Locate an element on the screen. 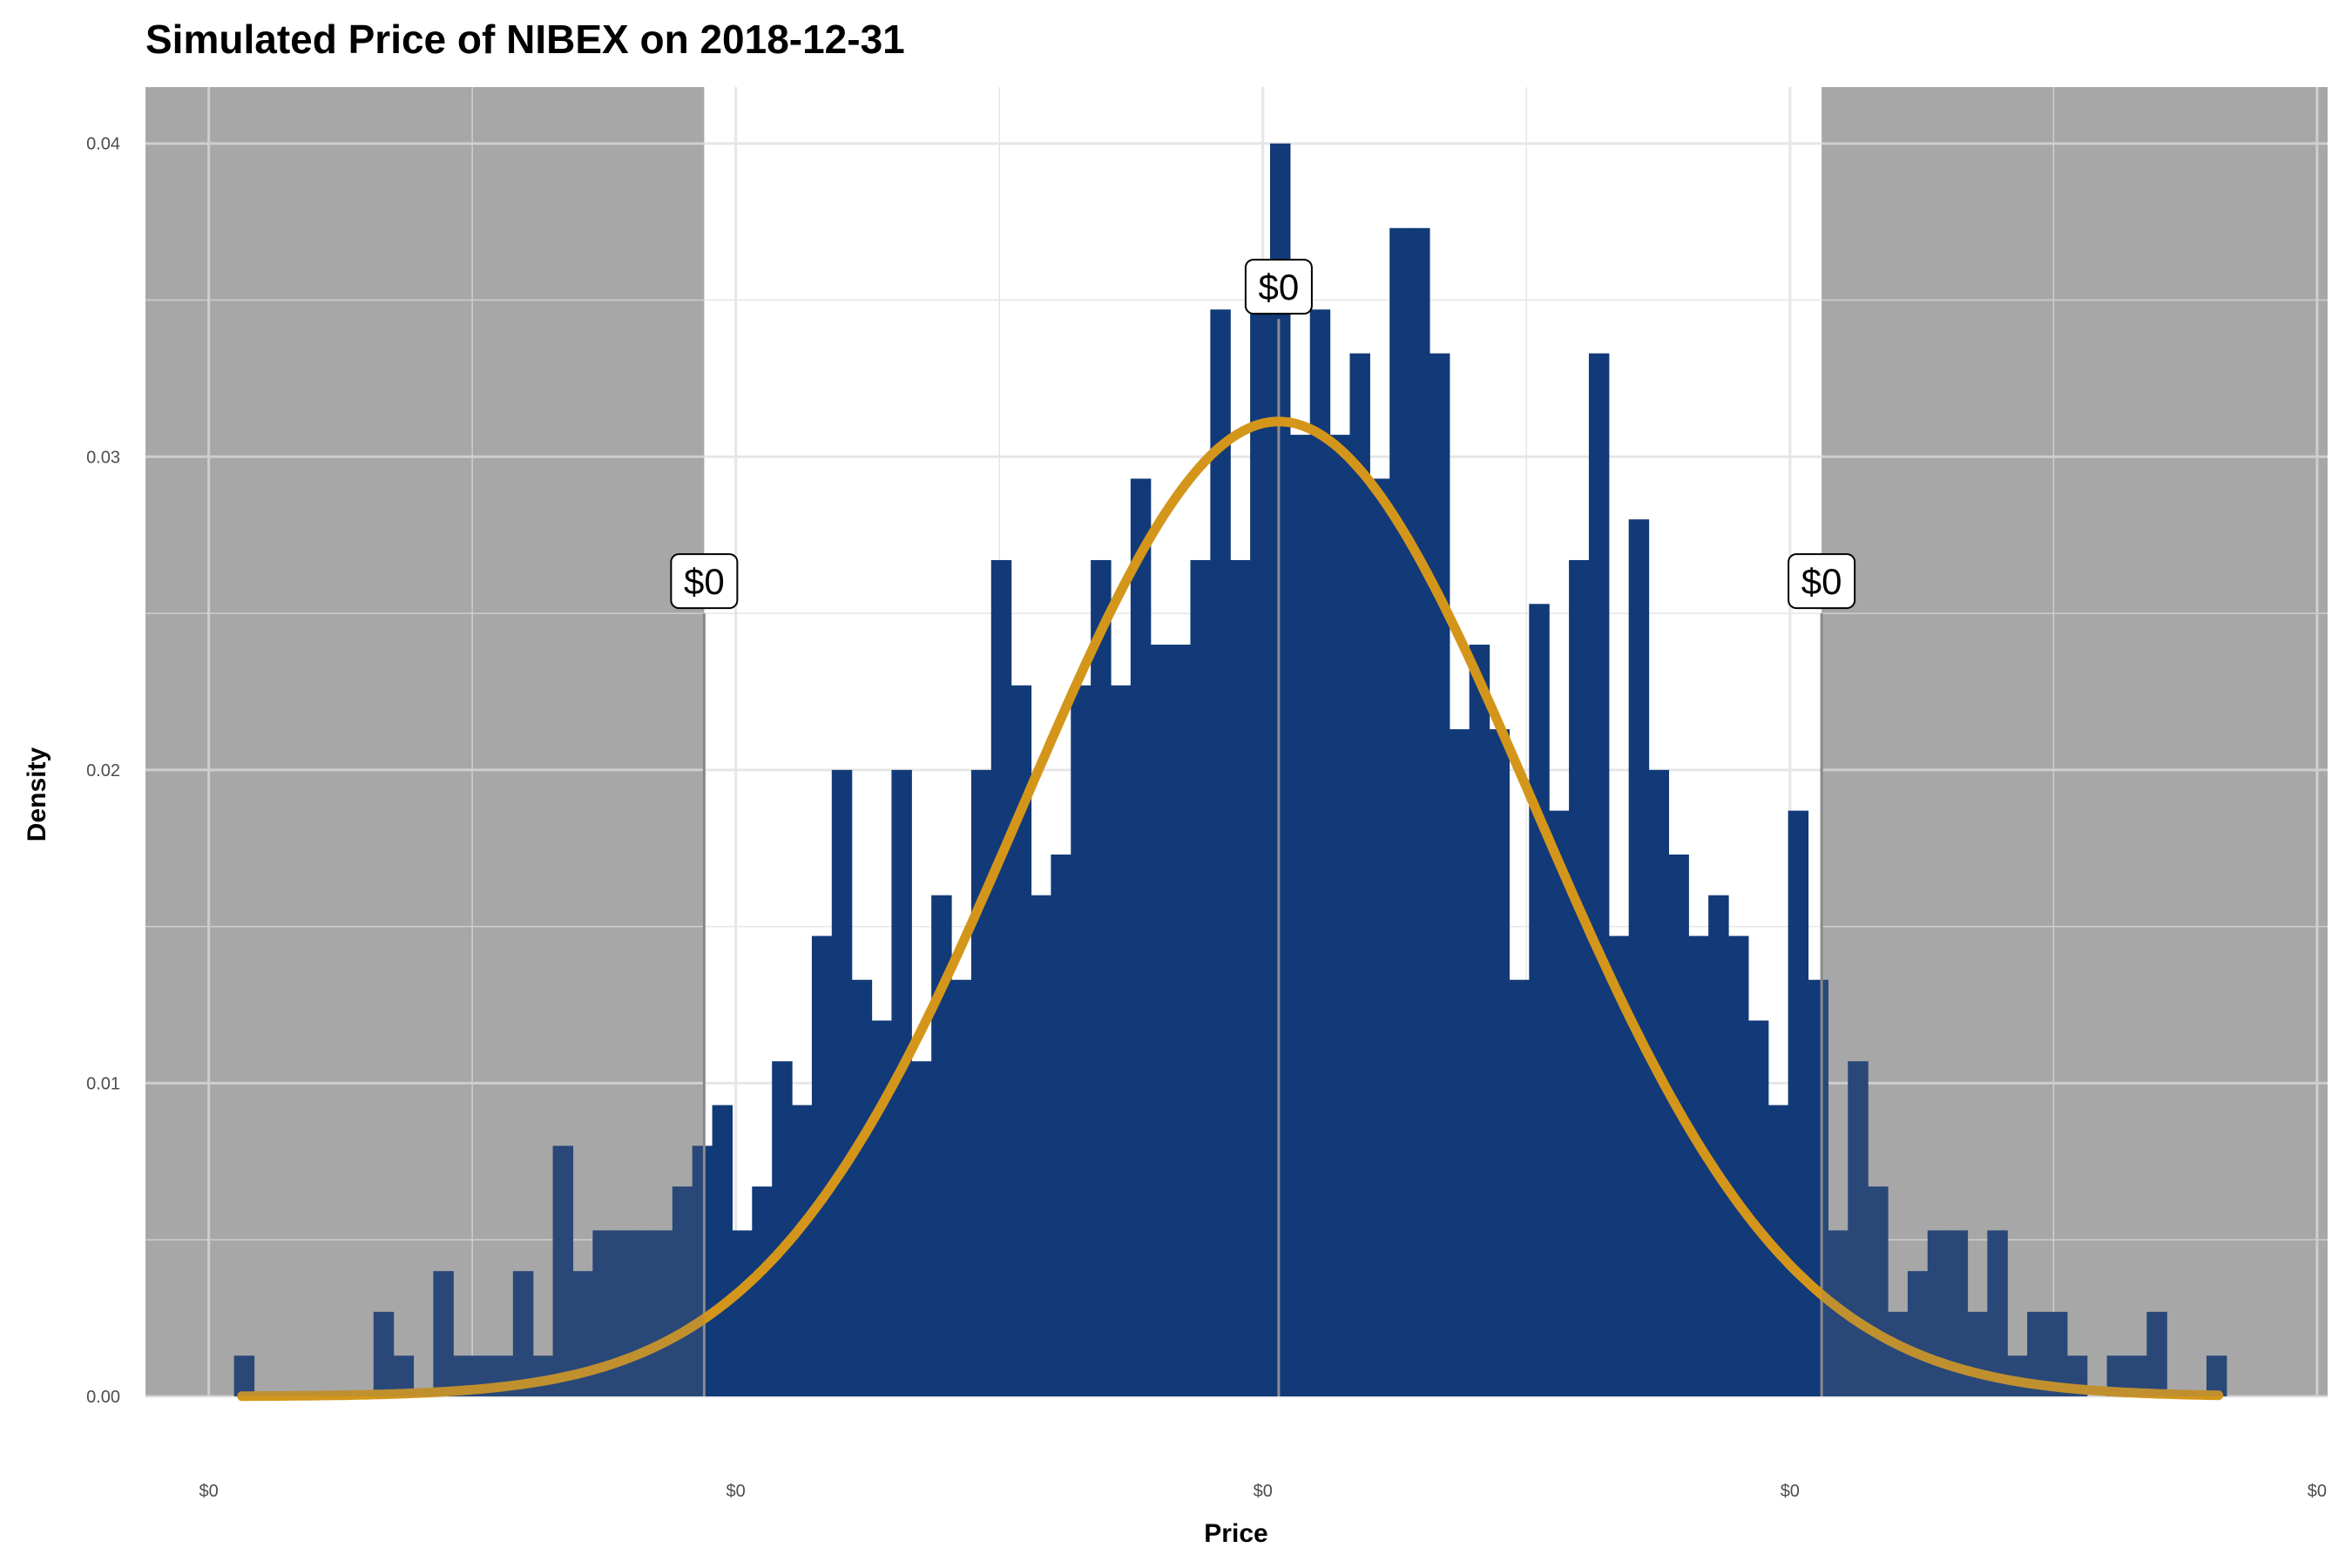 The image size is (2352, 1568). annotation-labels: $0 $0 $0 is located at coordinates (1263, 434).